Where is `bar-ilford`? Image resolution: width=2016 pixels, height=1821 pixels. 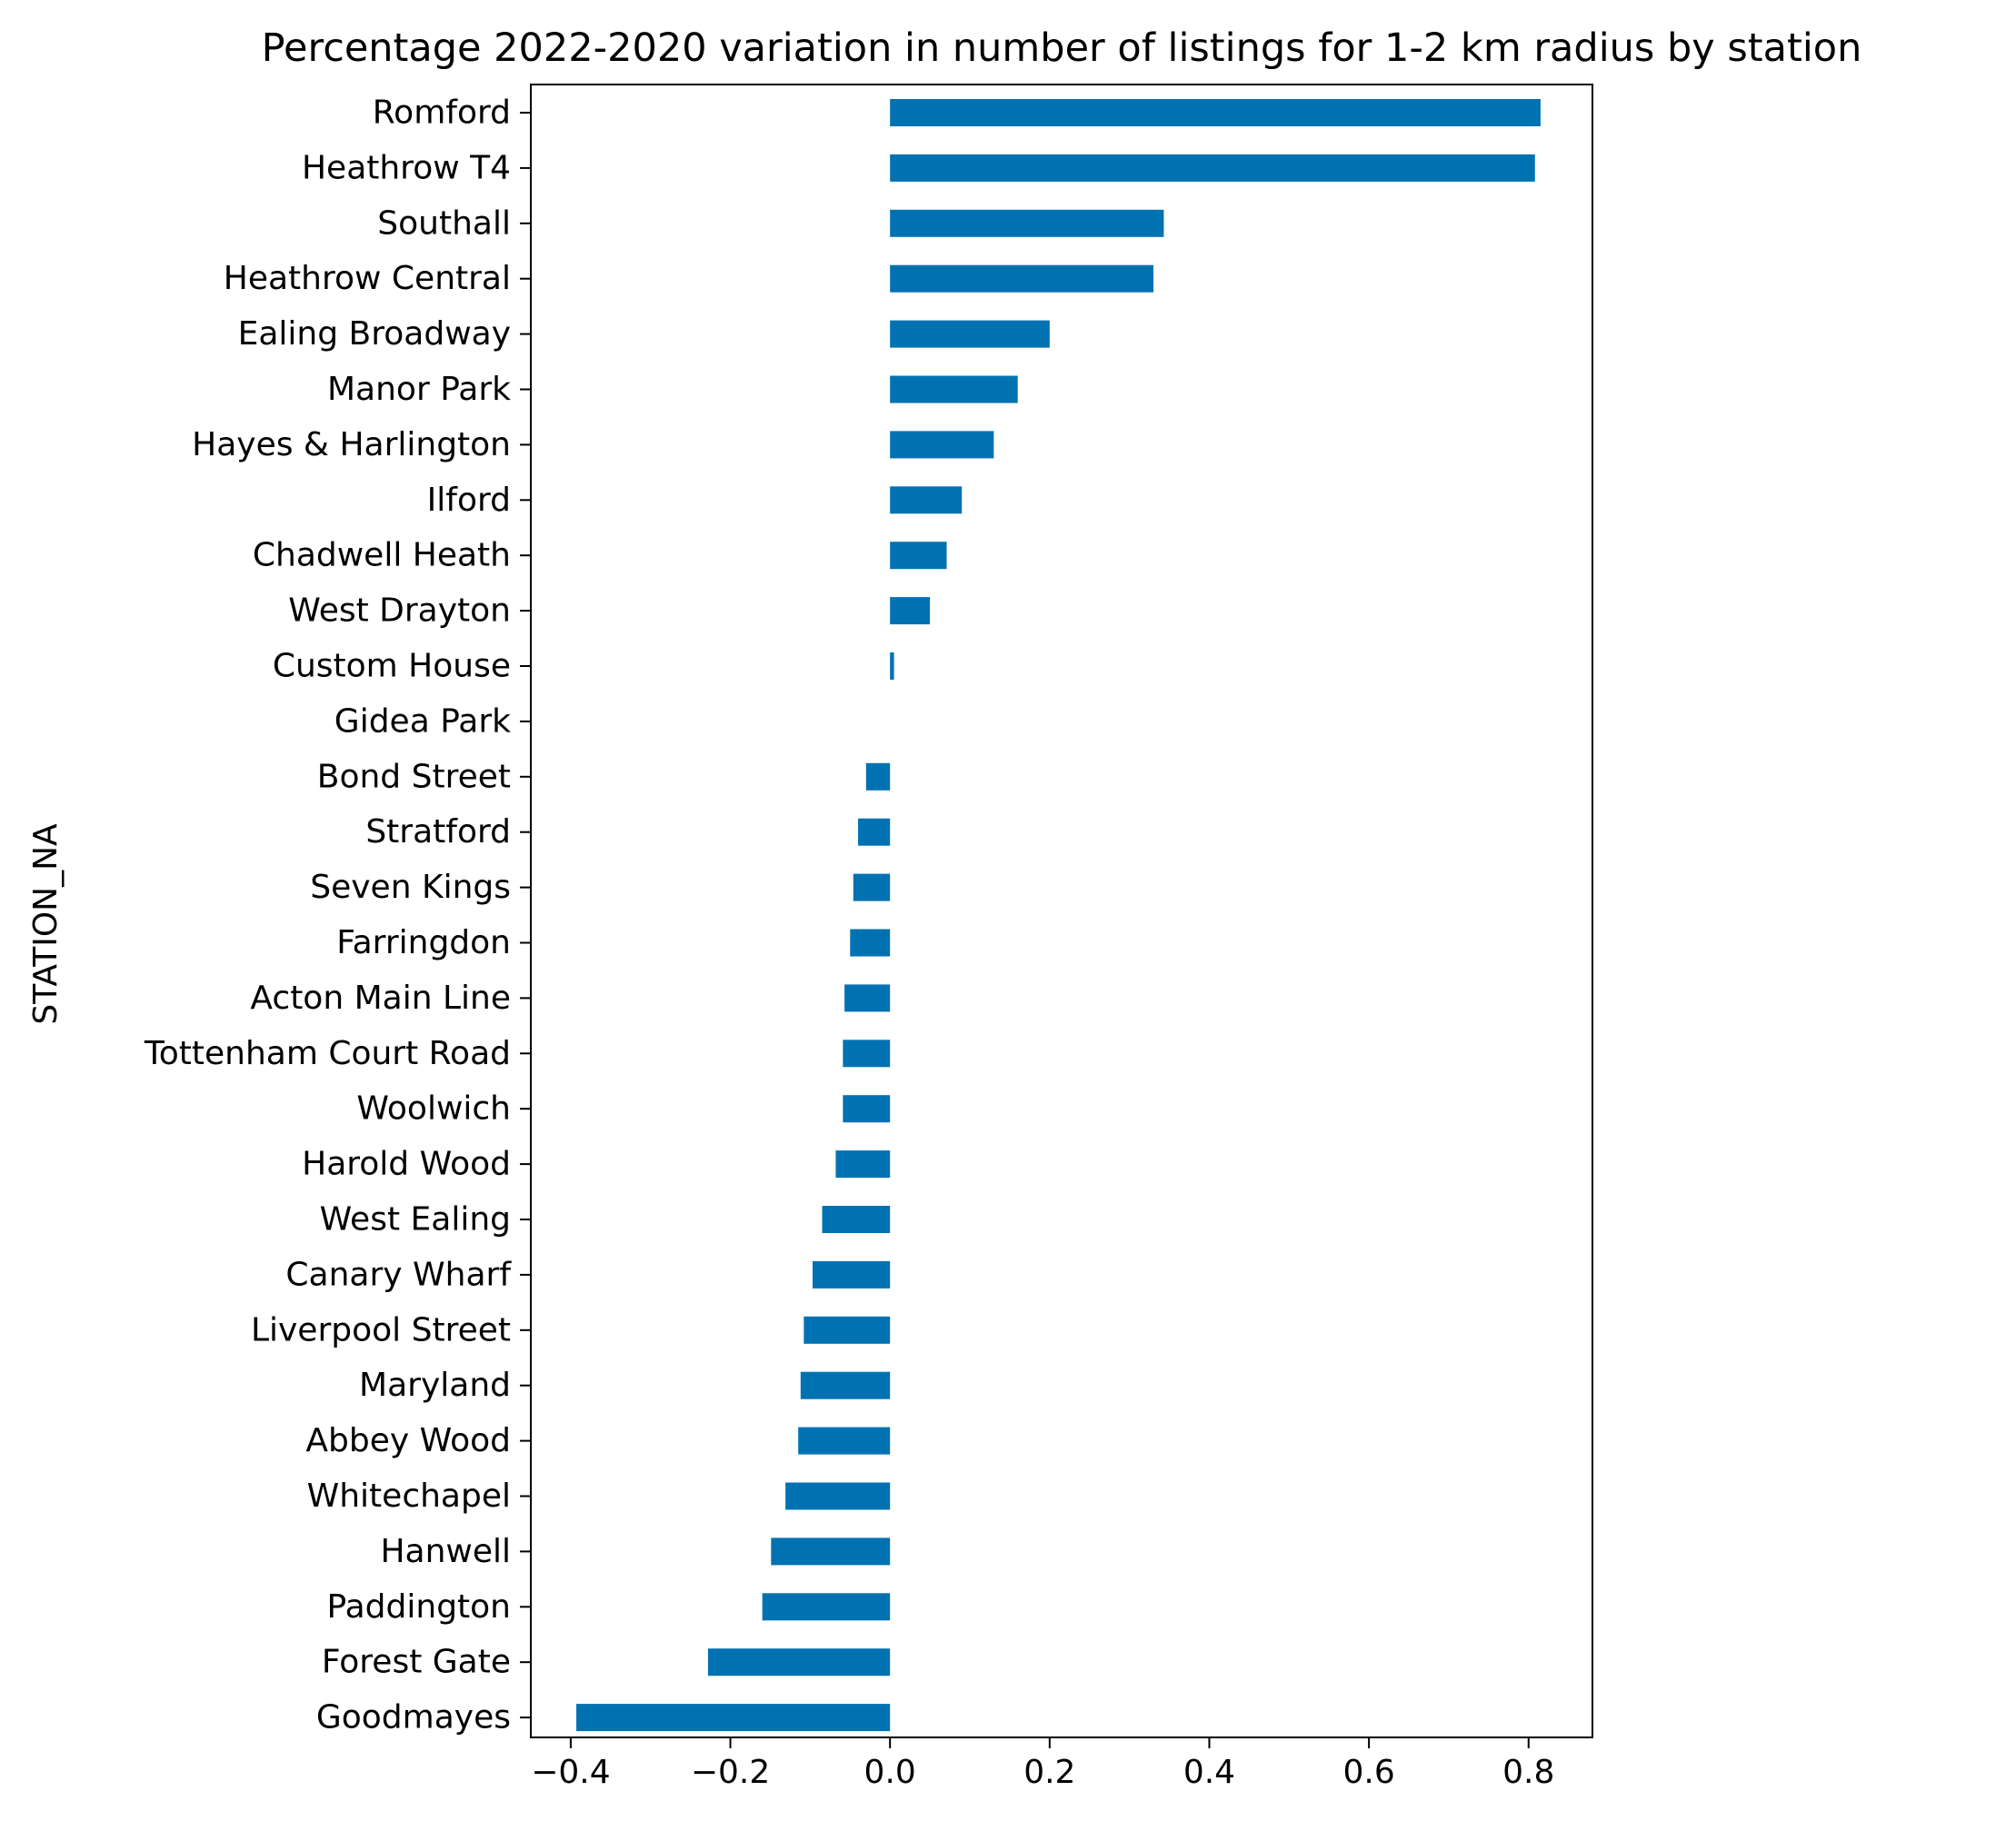 bar-ilford is located at coordinates (926, 500).